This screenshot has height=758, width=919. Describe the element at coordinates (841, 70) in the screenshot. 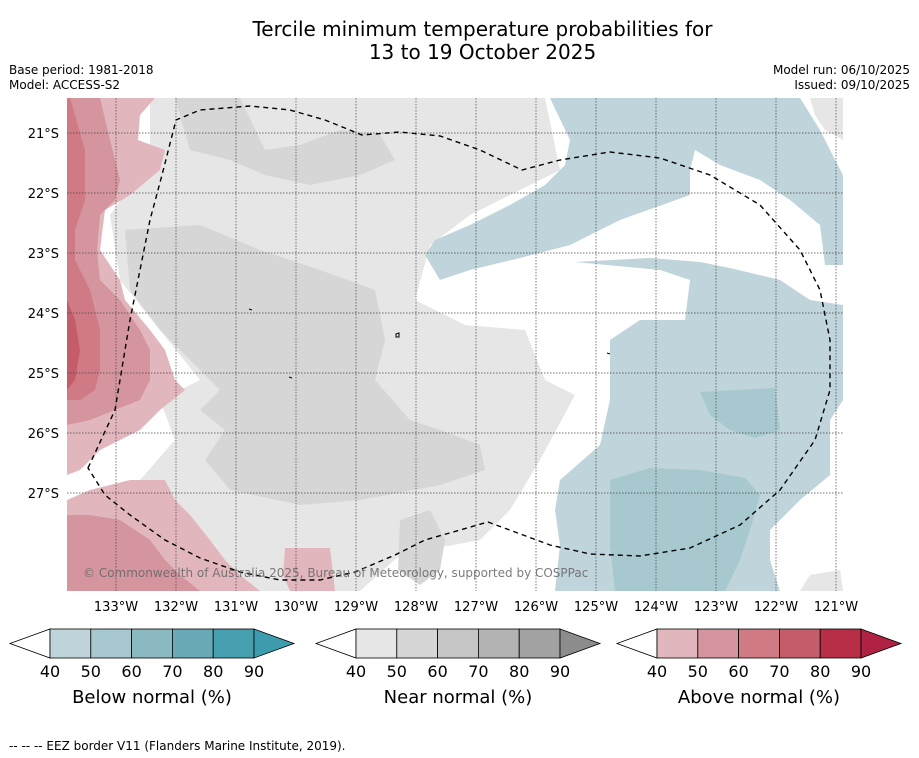

I see `model-run: Model run: 06/10/2025` at that location.